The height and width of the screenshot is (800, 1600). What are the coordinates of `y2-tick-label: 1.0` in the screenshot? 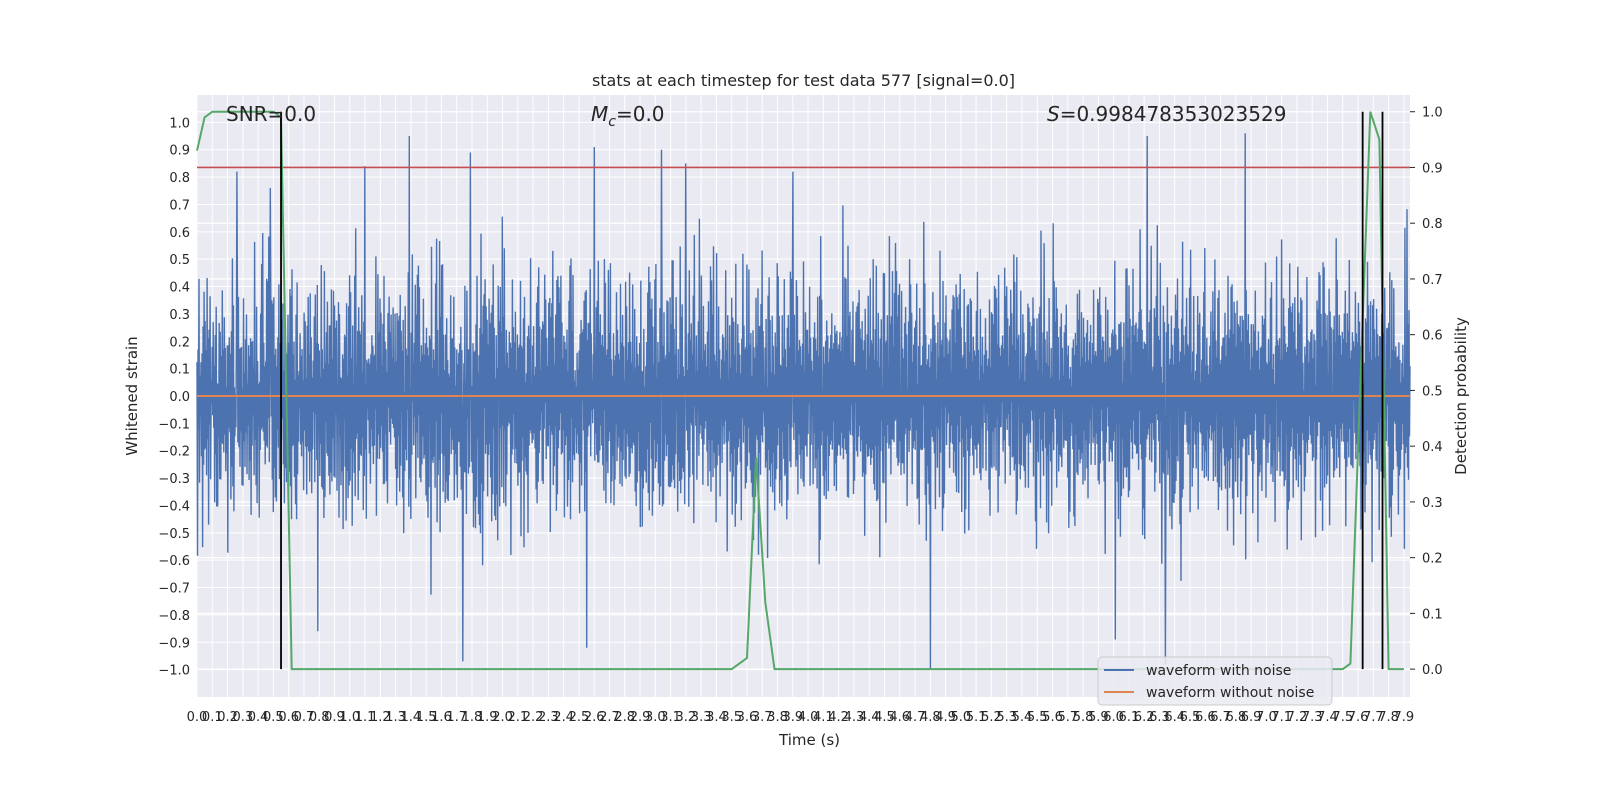 It's located at (1432, 113).